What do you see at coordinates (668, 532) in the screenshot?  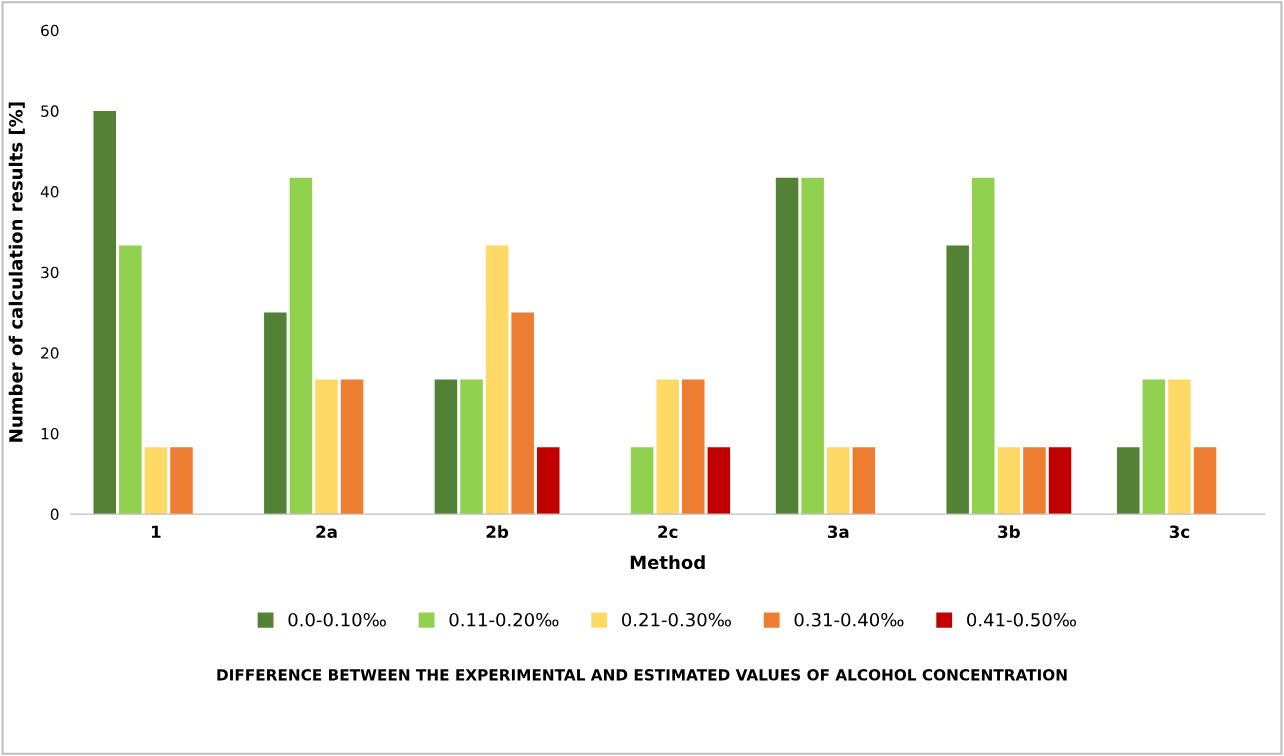 I see `x-tick-label: 2c` at bounding box center [668, 532].